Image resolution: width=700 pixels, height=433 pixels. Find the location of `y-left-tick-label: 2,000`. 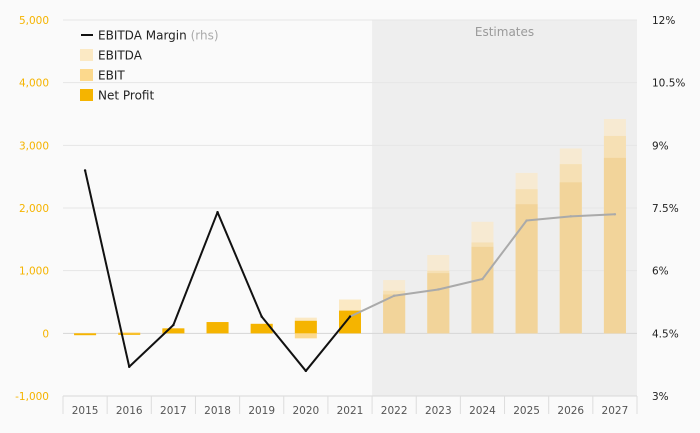

y-left-tick-label: 2,000 is located at coordinates (34, 209).